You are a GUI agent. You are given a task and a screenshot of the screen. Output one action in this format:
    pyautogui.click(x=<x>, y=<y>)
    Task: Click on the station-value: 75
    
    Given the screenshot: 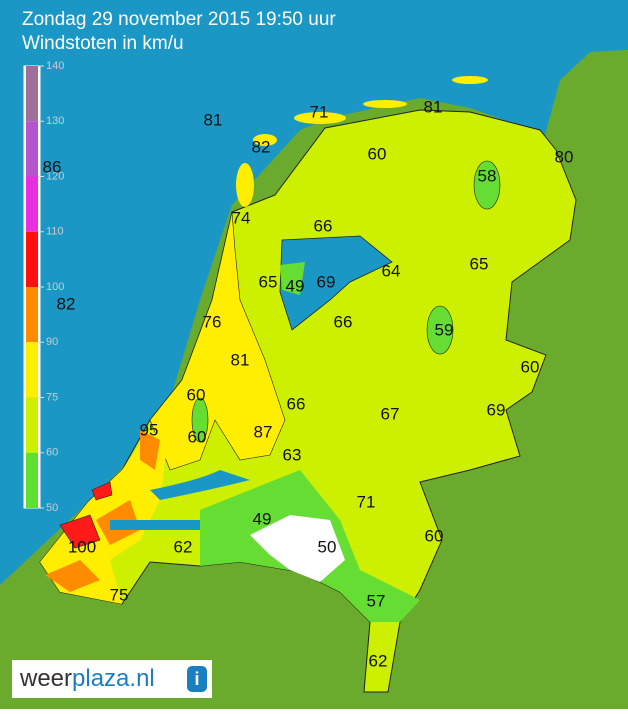 What is the action you would take?
    pyautogui.click(x=119, y=594)
    